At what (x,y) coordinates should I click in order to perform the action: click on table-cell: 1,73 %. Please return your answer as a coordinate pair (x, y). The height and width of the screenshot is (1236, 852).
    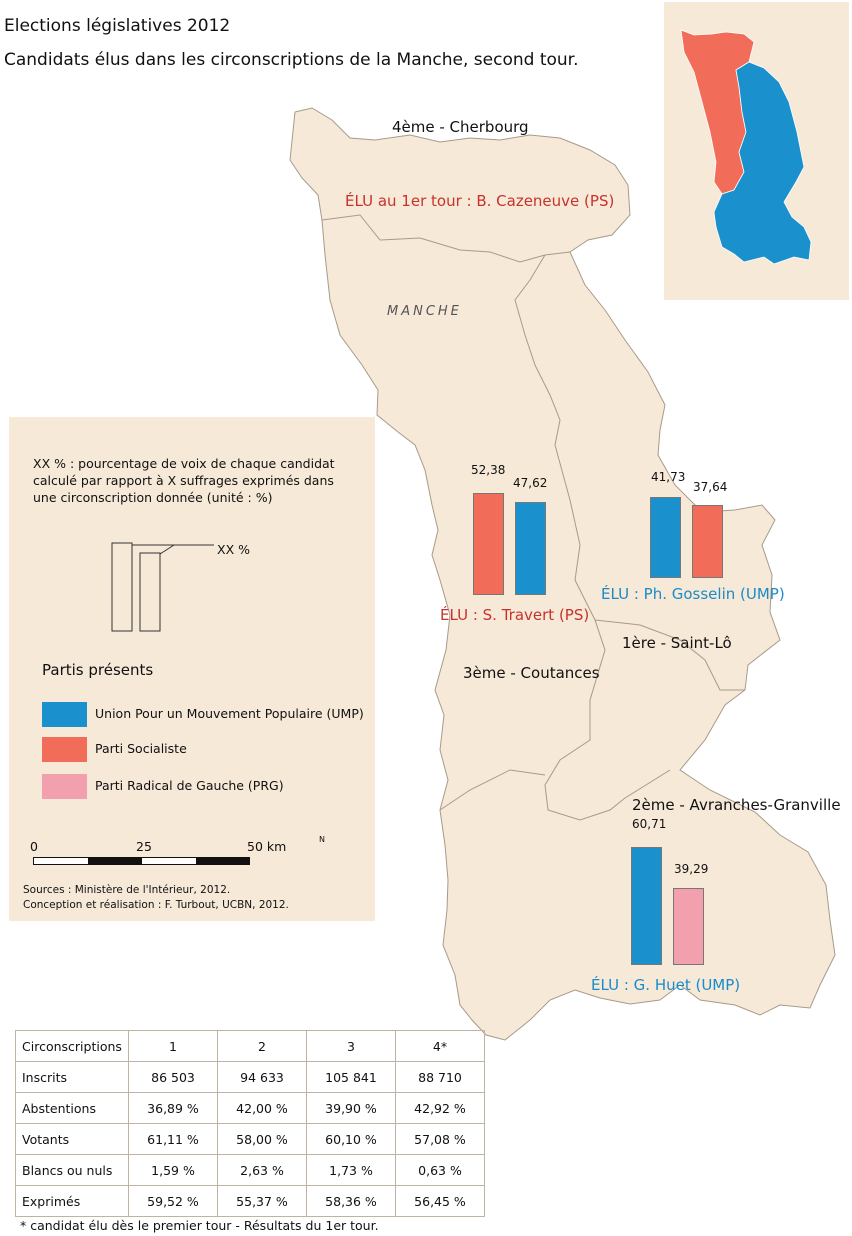
    Looking at the image, I should click on (351, 1170).